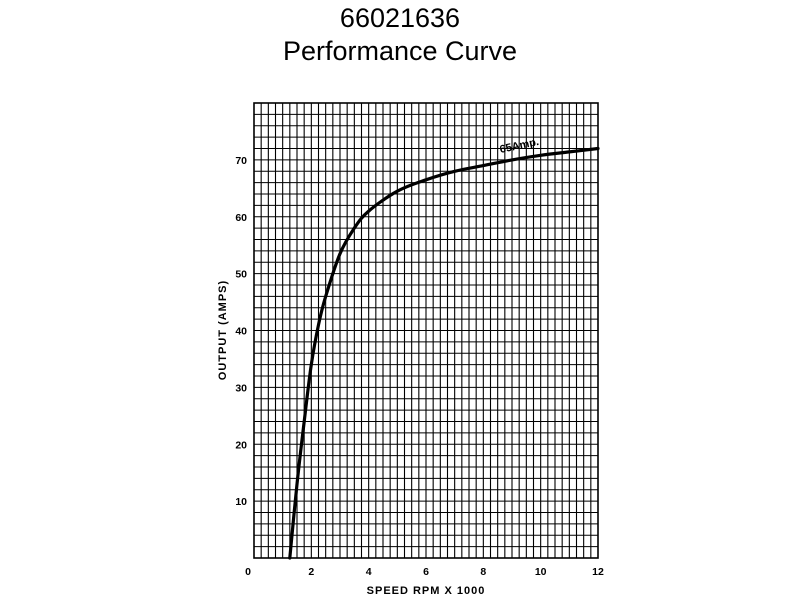  What do you see at coordinates (241, 445) in the screenshot?
I see `y-tick-label: 20` at bounding box center [241, 445].